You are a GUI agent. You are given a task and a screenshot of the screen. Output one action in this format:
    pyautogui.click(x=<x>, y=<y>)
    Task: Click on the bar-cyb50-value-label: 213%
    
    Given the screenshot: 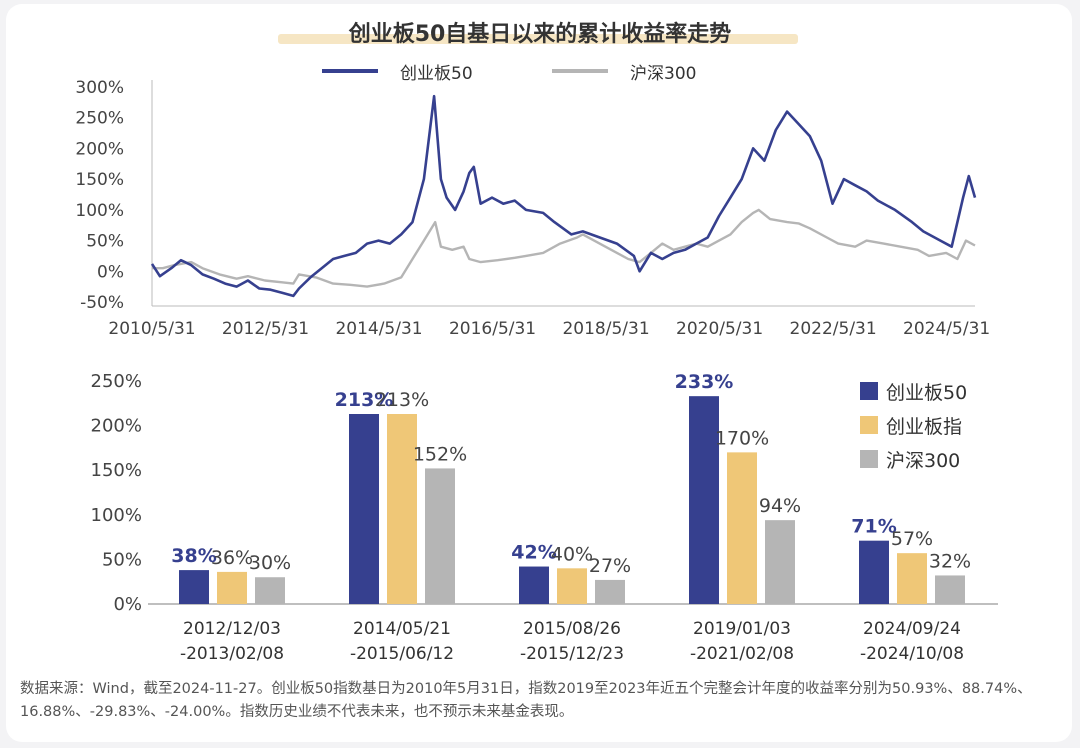 What is the action you would take?
    pyautogui.click(x=364, y=400)
    